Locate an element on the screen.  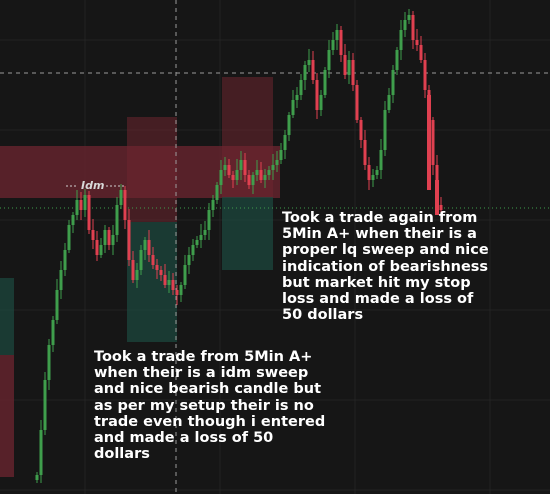
demand-zone-right is located at coordinates (247, 233).